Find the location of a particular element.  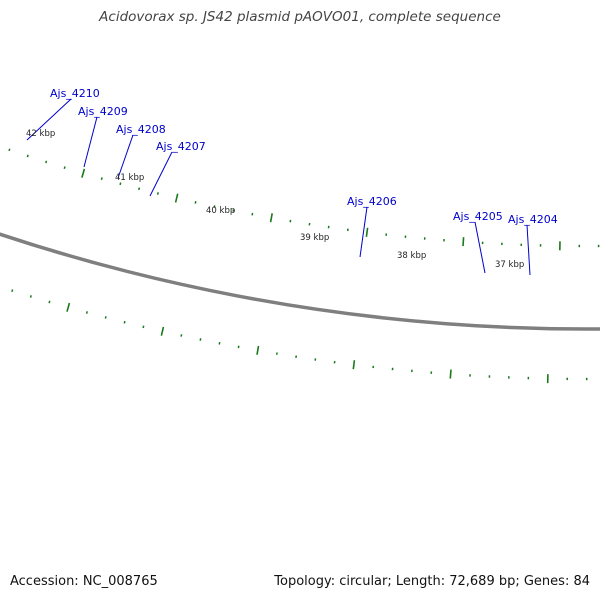

kbp-label: 41 kbp is located at coordinates (129, 178).